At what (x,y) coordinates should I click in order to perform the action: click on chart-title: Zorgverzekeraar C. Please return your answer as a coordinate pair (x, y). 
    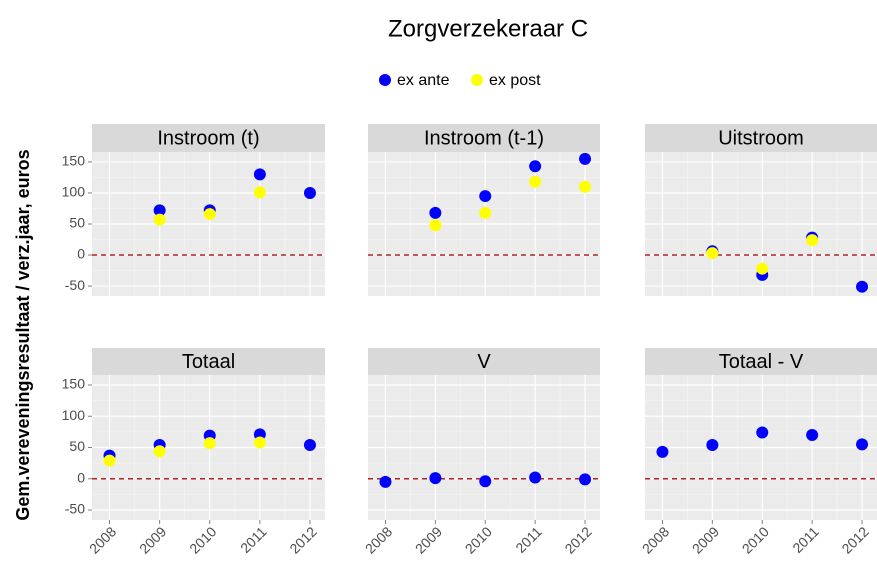
    Looking at the image, I should click on (488, 28).